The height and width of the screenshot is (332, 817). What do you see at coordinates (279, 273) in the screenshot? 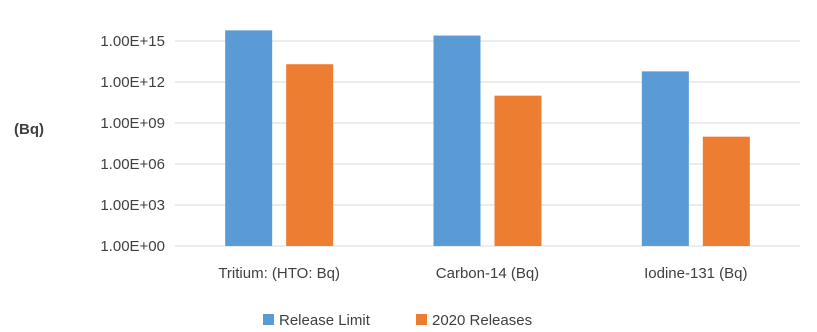
I see `x-tick-label: Tritium: (HTO: Bq)` at bounding box center [279, 273].